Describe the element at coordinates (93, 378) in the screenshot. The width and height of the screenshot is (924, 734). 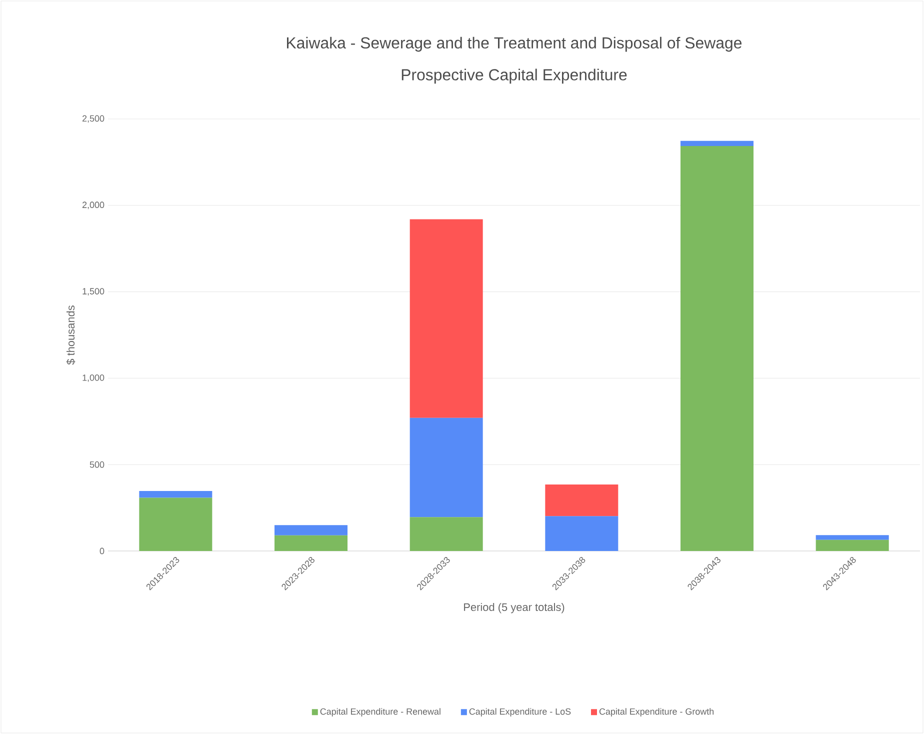
I see `y-tick-label: 1,000` at that location.